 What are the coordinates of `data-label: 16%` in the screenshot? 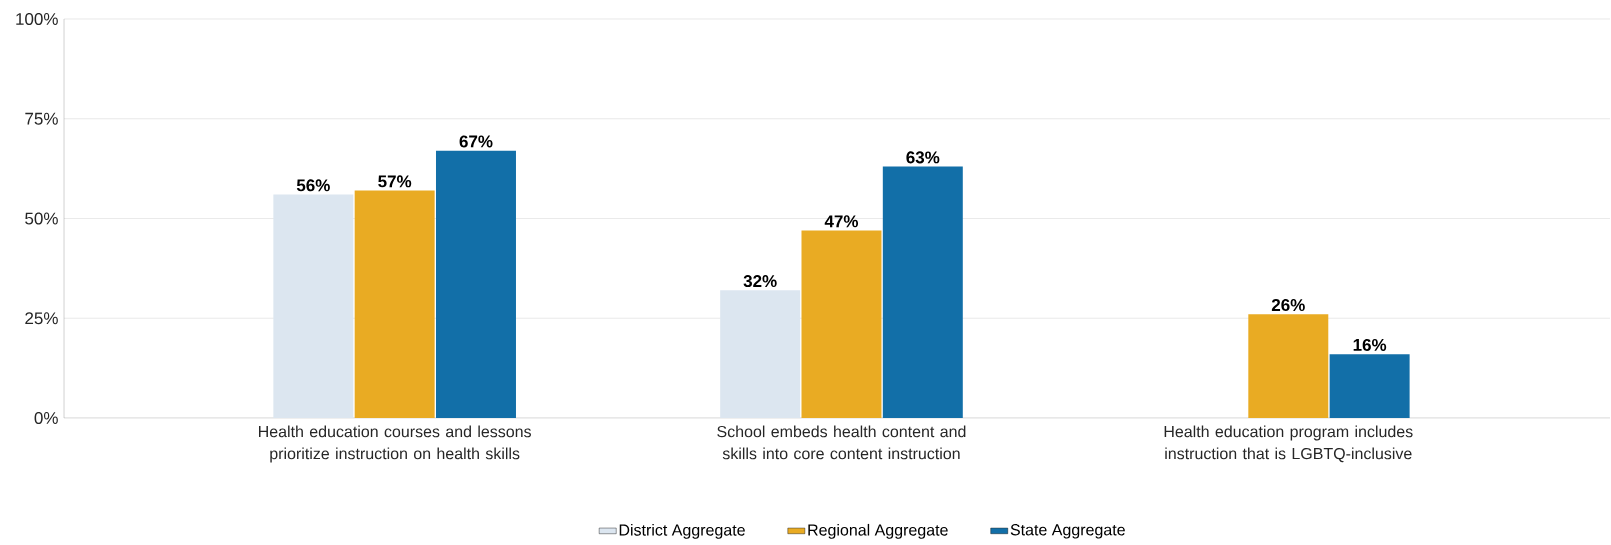 It's located at (1370, 344).